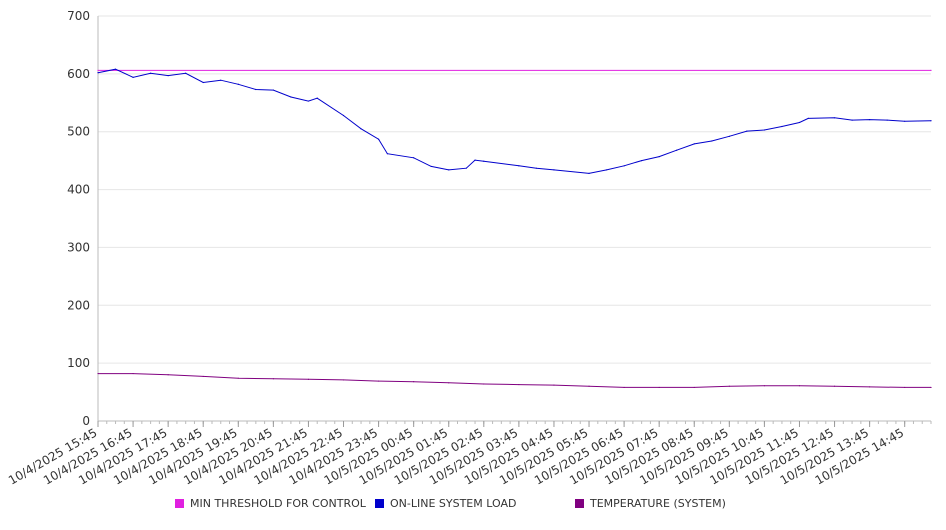  What do you see at coordinates (78, 132) in the screenshot?
I see `y-tick-label: 500` at bounding box center [78, 132].